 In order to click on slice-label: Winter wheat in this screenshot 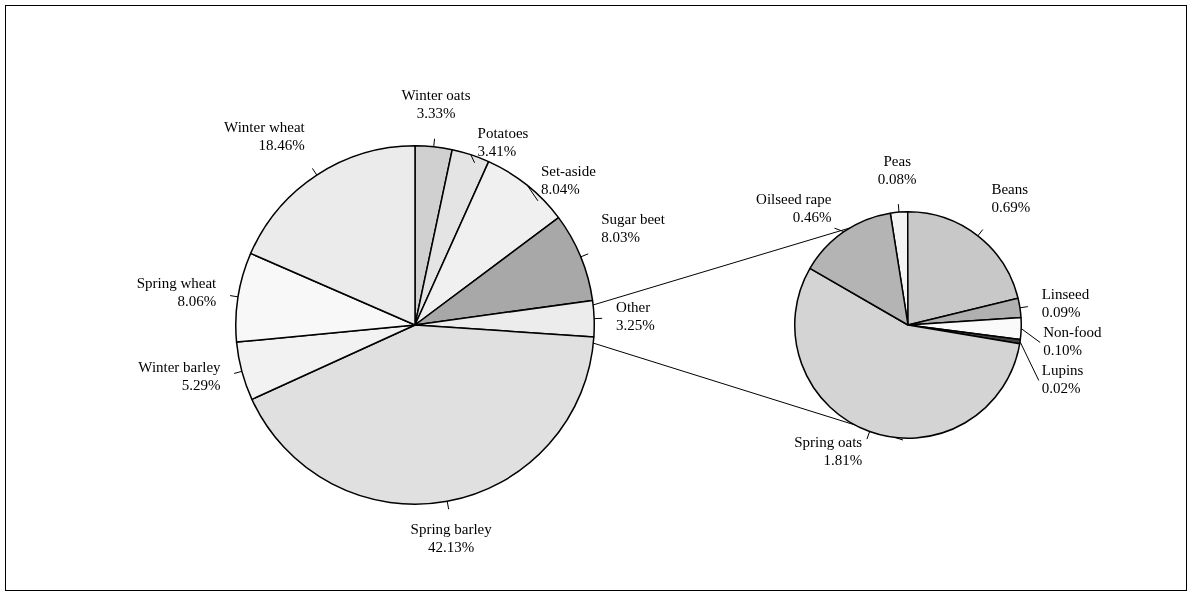, I will do `click(265, 127)`.